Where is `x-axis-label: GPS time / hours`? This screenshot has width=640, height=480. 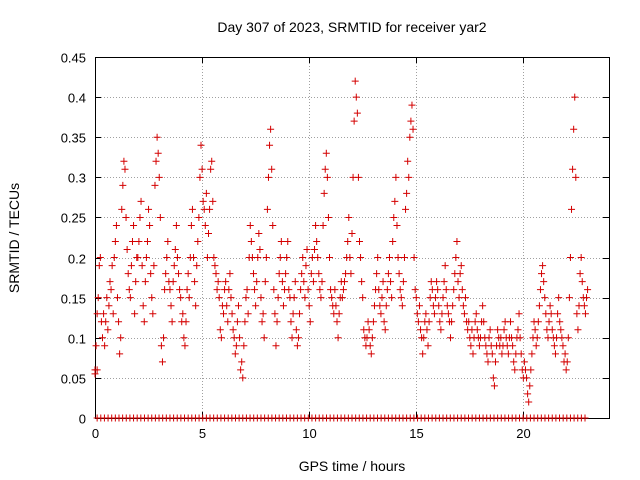 x-axis-label: GPS time / hours is located at coordinates (352, 466).